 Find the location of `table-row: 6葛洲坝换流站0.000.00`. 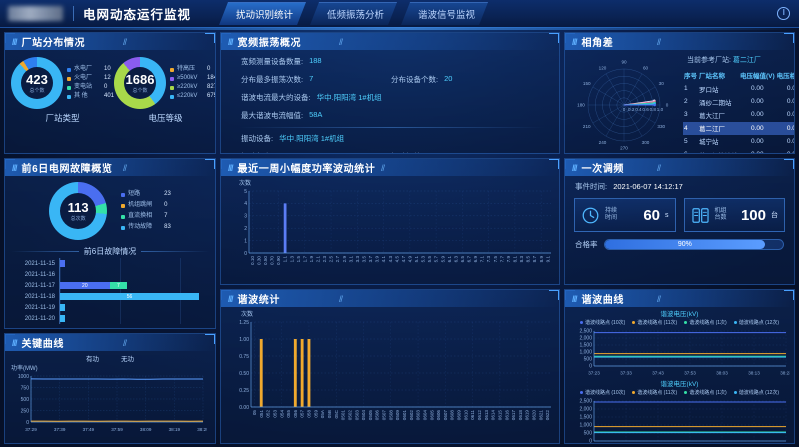

table-row: 6葛洲坝换流站0.000.00 is located at coordinates (738, 150).